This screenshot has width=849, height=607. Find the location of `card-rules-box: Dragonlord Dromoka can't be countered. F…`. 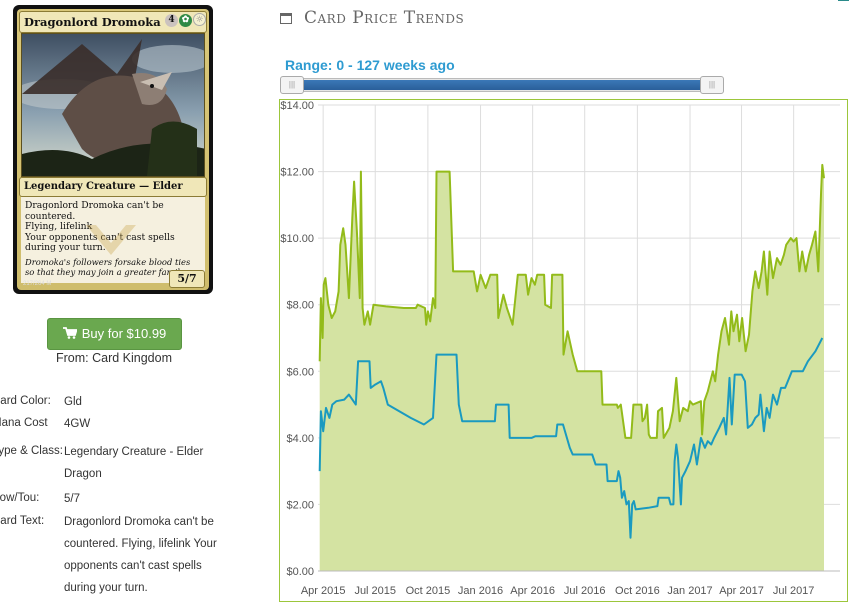

card-rules-box: Dragonlord Dromoka can't be countered. F… is located at coordinates (113, 240).